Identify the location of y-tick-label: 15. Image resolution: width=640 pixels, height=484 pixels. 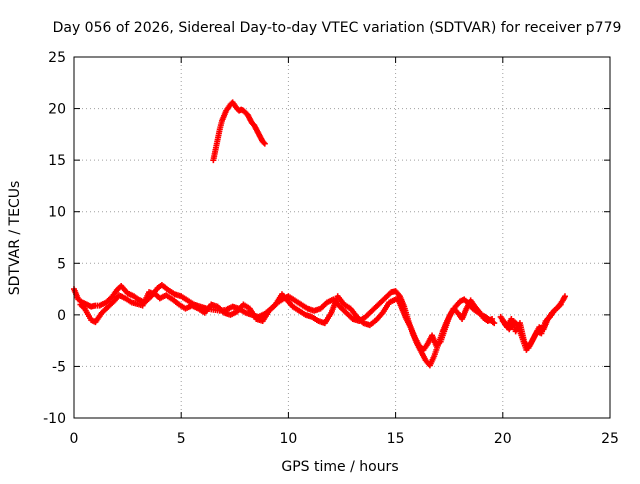
(57, 161).